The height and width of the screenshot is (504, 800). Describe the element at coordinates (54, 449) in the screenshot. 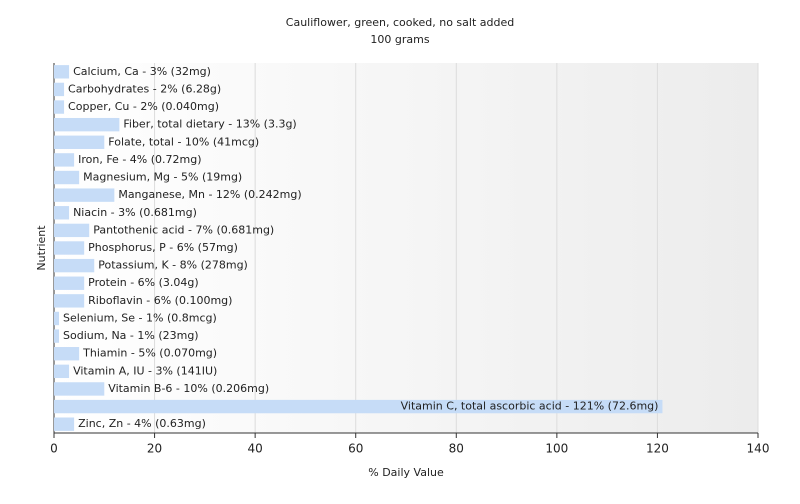

I see `x-tick-label: 0` at that location.